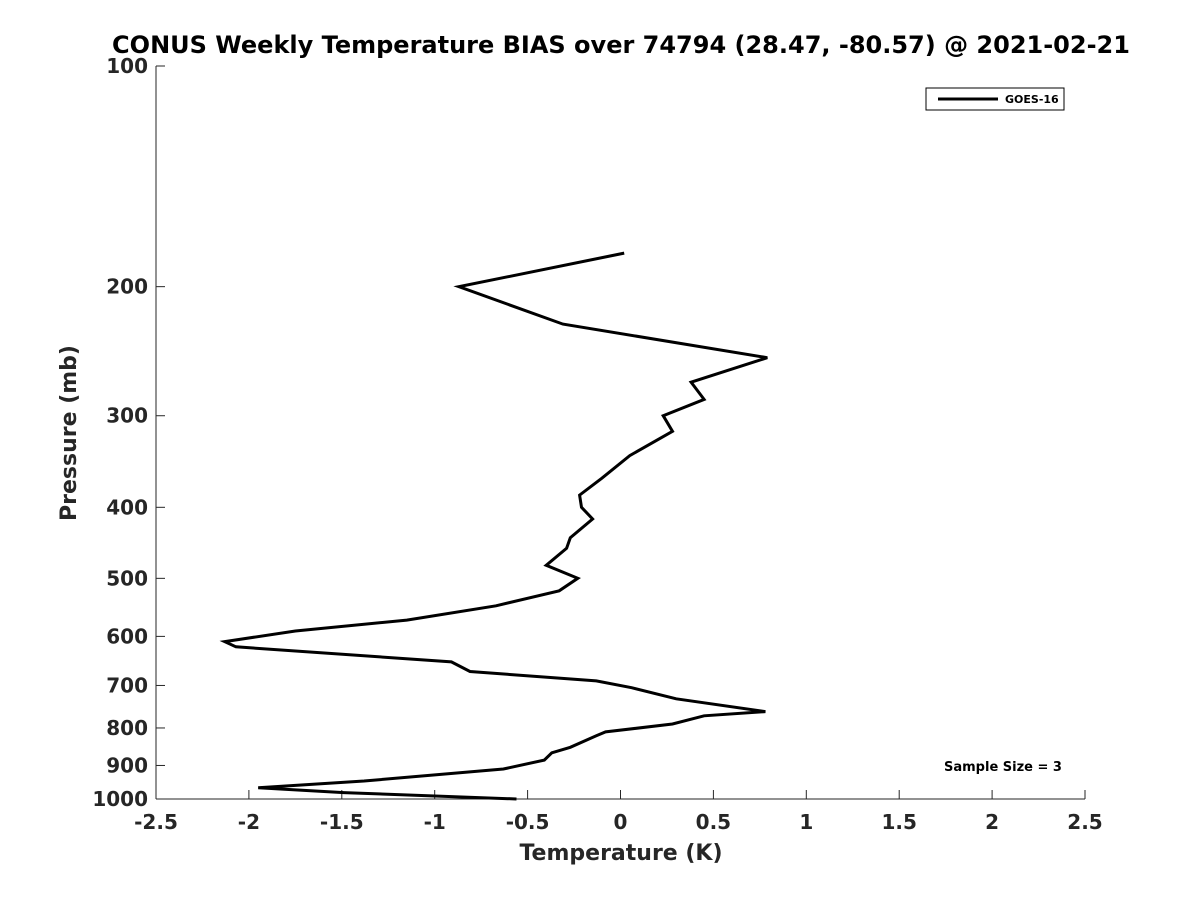  I want to click on x-axis-label: Temperature (K), so click(620, 853).